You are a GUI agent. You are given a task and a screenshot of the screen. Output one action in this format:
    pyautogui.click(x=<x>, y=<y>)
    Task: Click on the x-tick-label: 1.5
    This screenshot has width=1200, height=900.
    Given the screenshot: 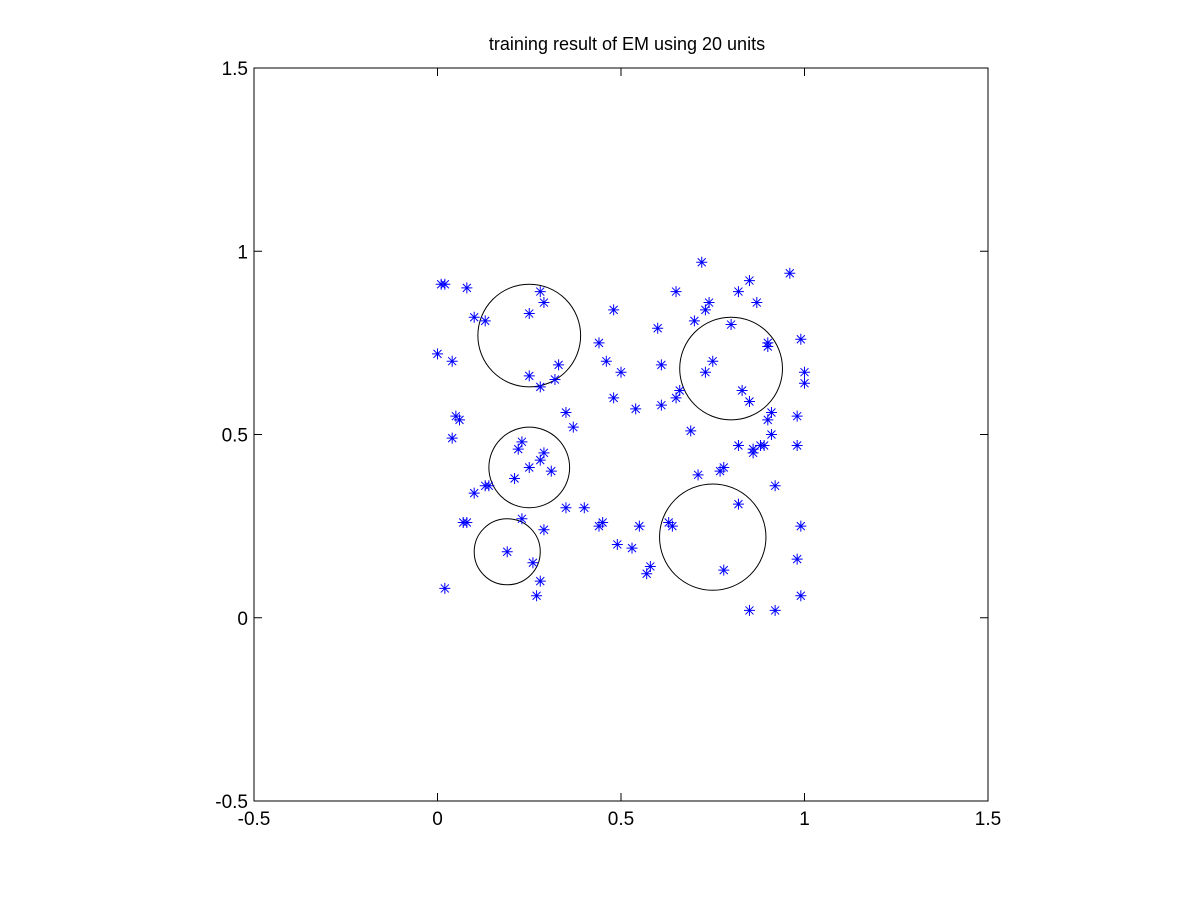 What is the action you would take?
    pyautogui.click(x=988, y=819)
    